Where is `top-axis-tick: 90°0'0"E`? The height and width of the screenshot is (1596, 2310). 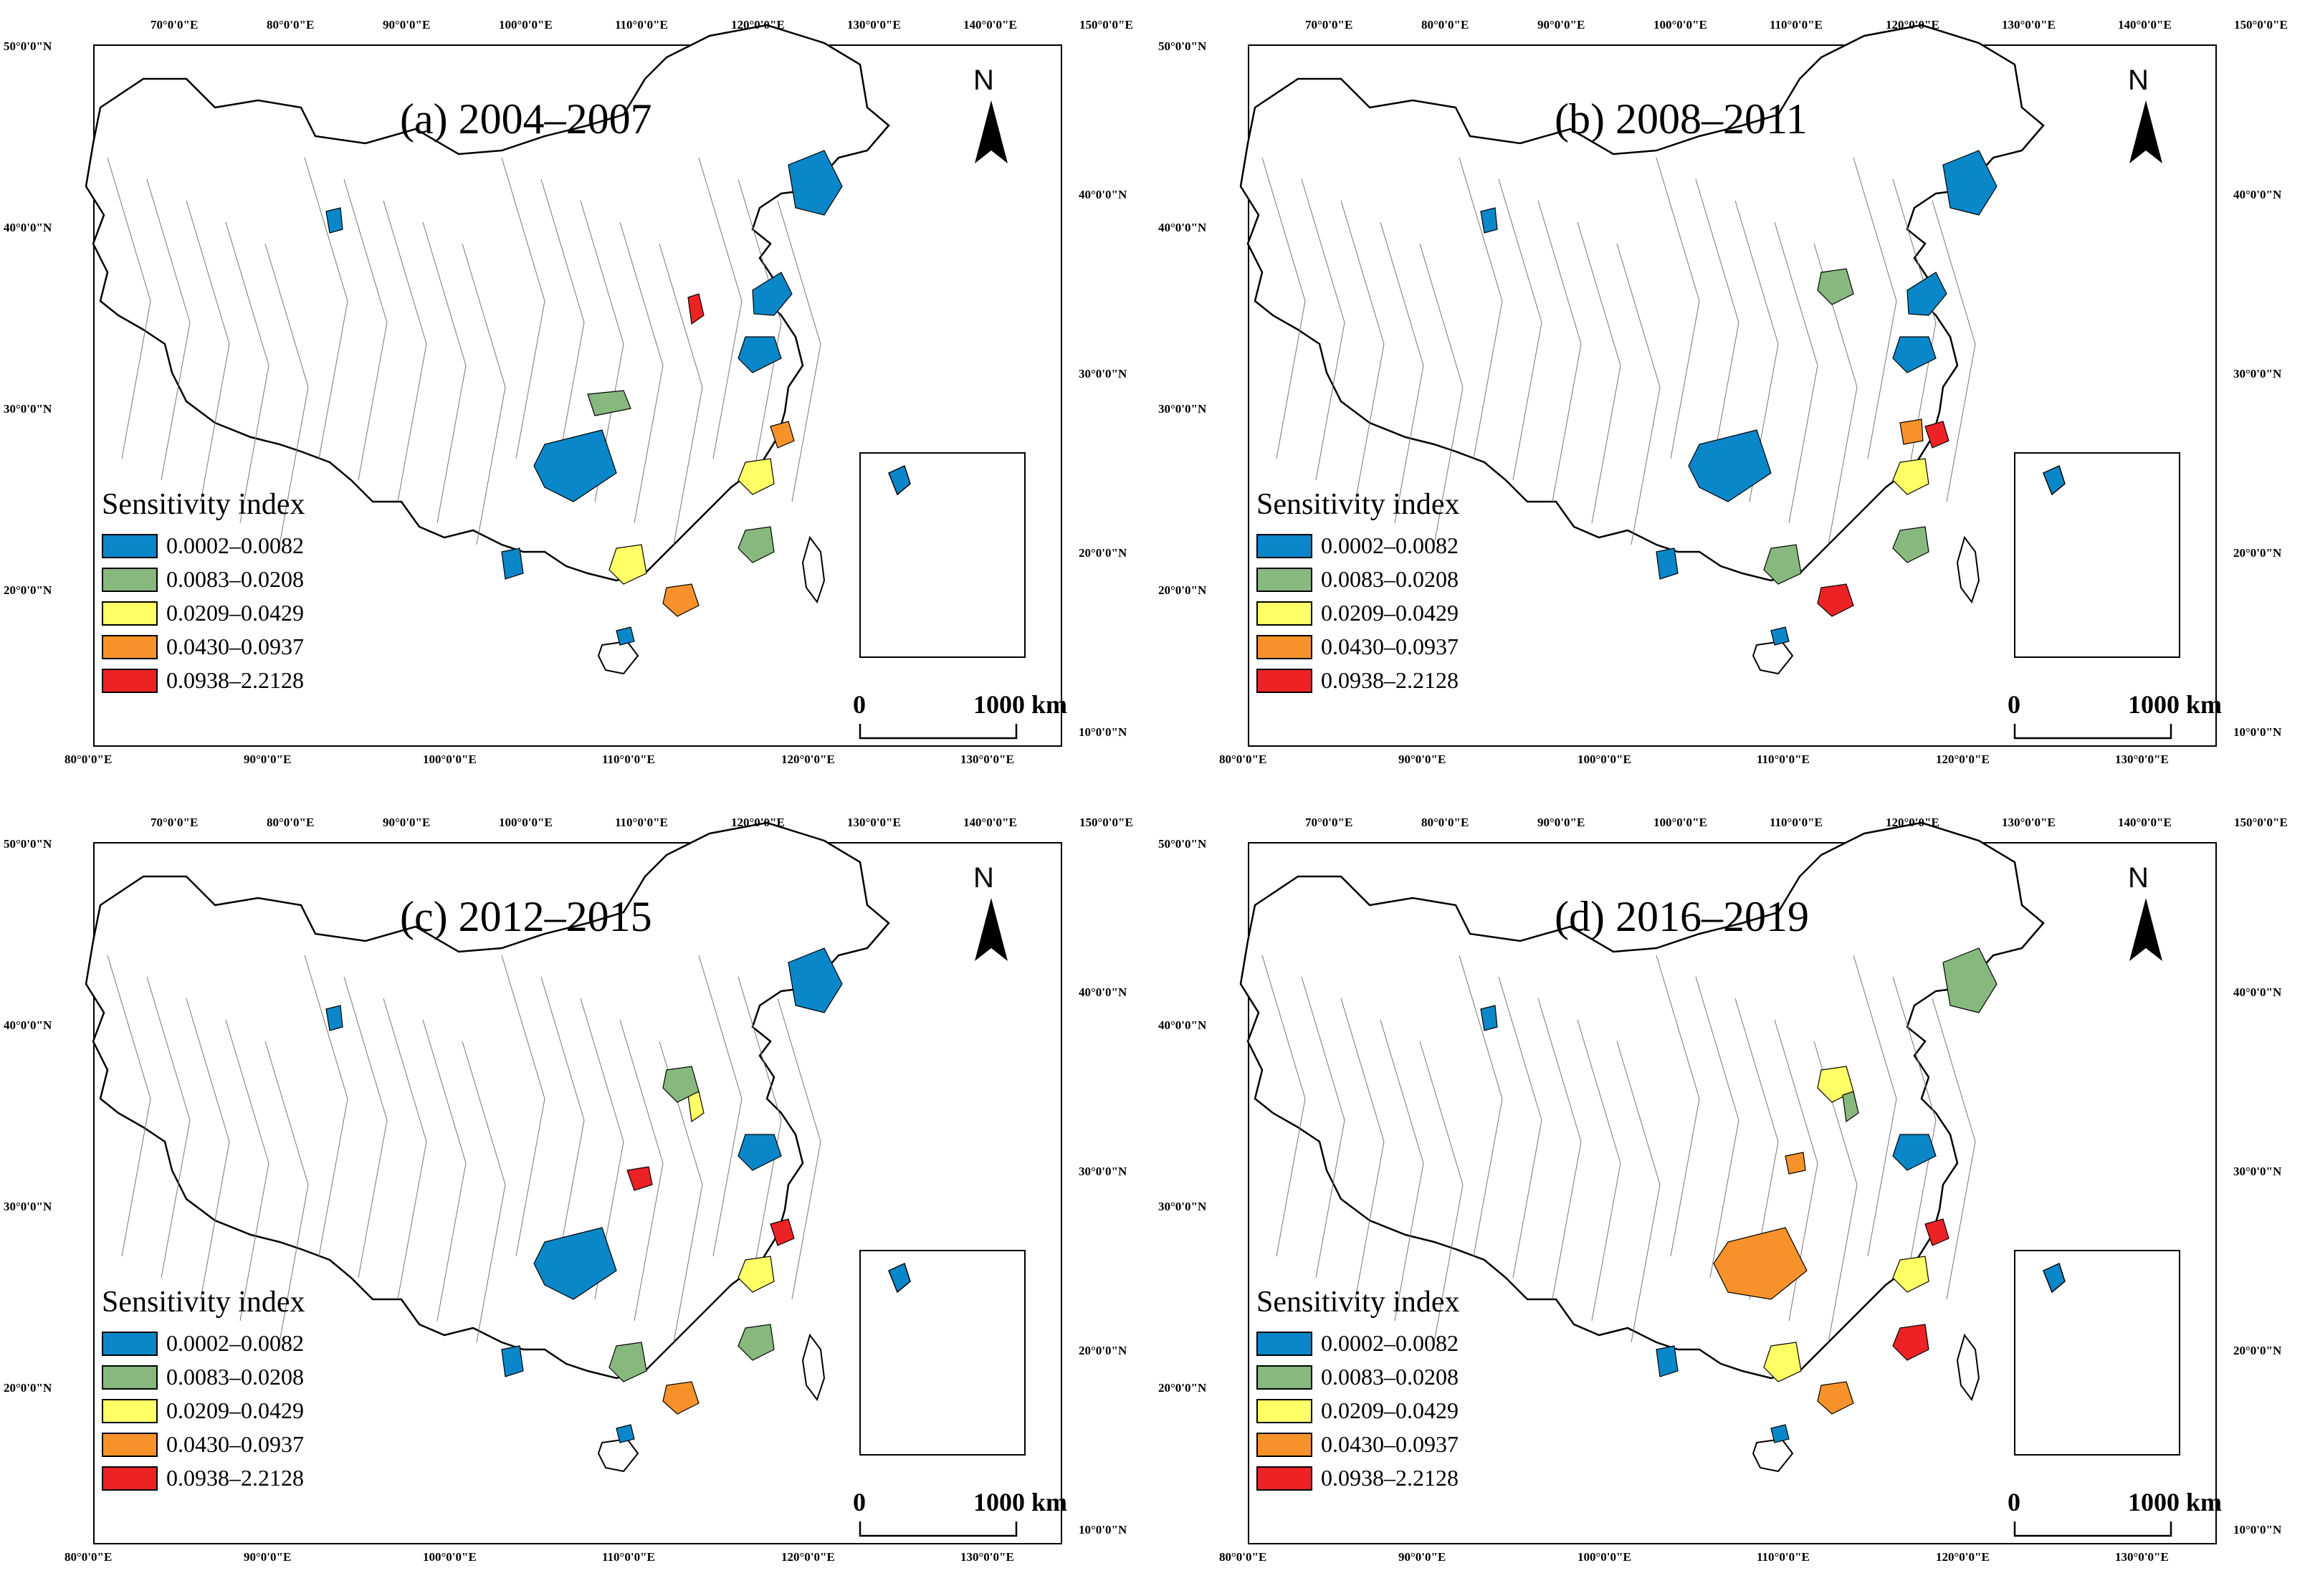 top-axis-tick: 90°0'0"E is located at coordinates (407, 25).